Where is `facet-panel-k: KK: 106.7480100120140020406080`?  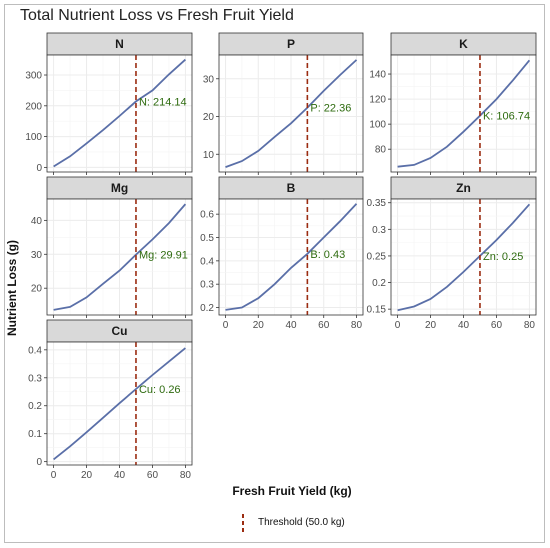 facet-panel-k: KK: 106.7480100120140020406080 is located at coordinates (453, 110).